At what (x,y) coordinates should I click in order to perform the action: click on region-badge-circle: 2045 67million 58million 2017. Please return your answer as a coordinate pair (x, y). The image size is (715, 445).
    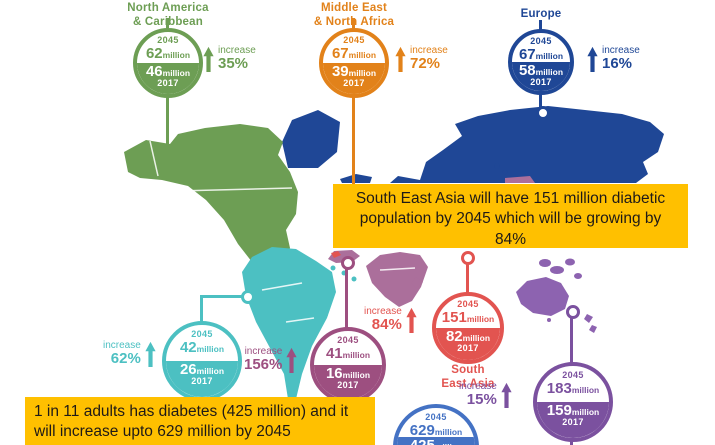
    Looking at the image, I should click on (541, 62).